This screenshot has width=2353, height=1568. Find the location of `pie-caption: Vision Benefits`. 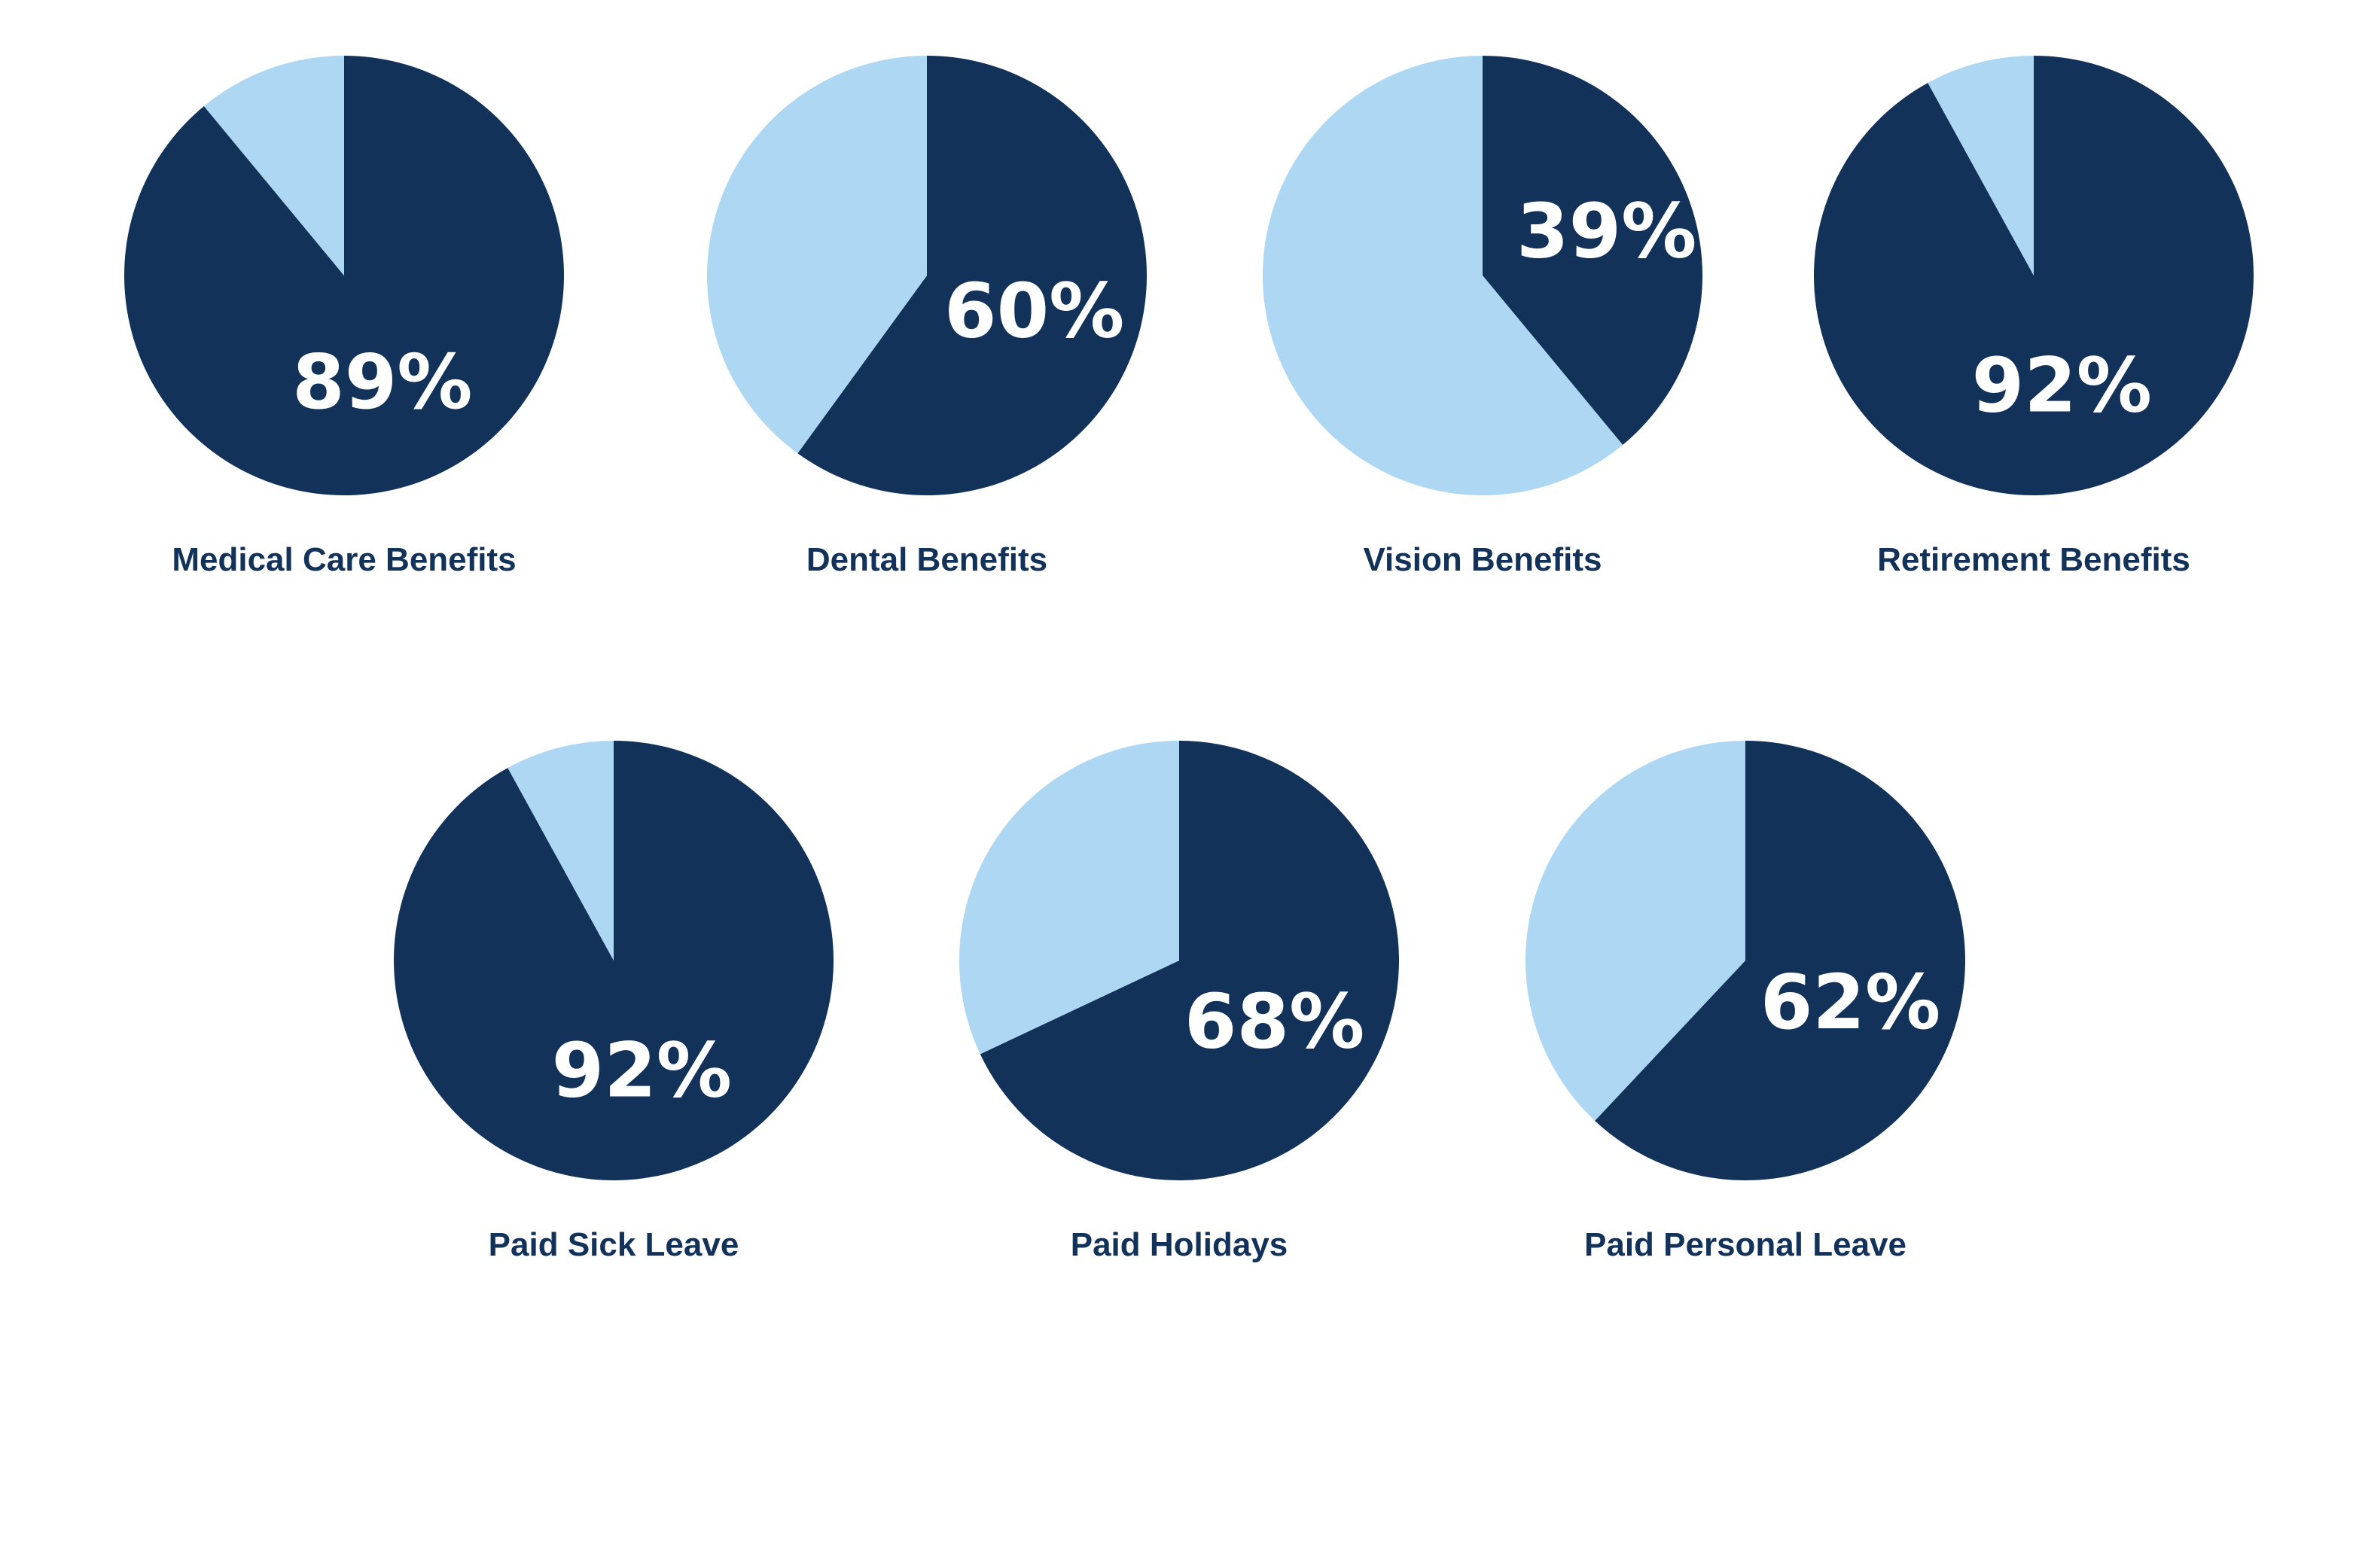

pie-caption: Vision Benefits is located at coordinates (1482, 559).